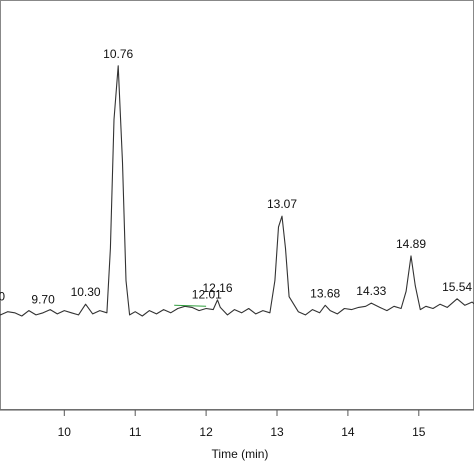 The width and height of the screenshot is (474, 474). What do you see at coordinates (207, 294) in the screenshot?
I see `peak-label: 12.01` at bounding box center [207, 294].